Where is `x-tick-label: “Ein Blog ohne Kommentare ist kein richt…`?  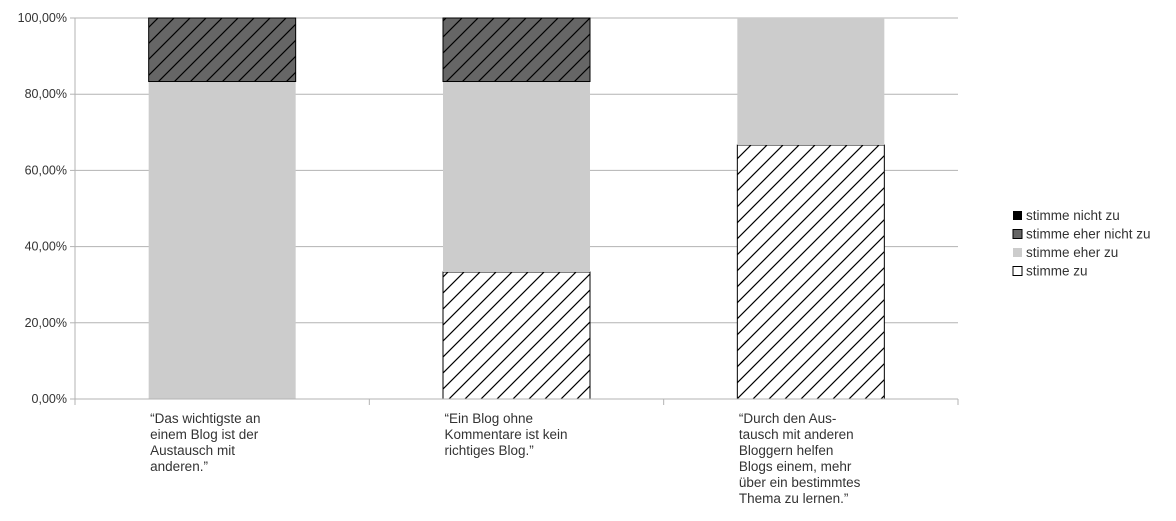 x-tick-label: “Ein Blog ohne Kommentare ist kein richt… is located at coordinates (506, 434).